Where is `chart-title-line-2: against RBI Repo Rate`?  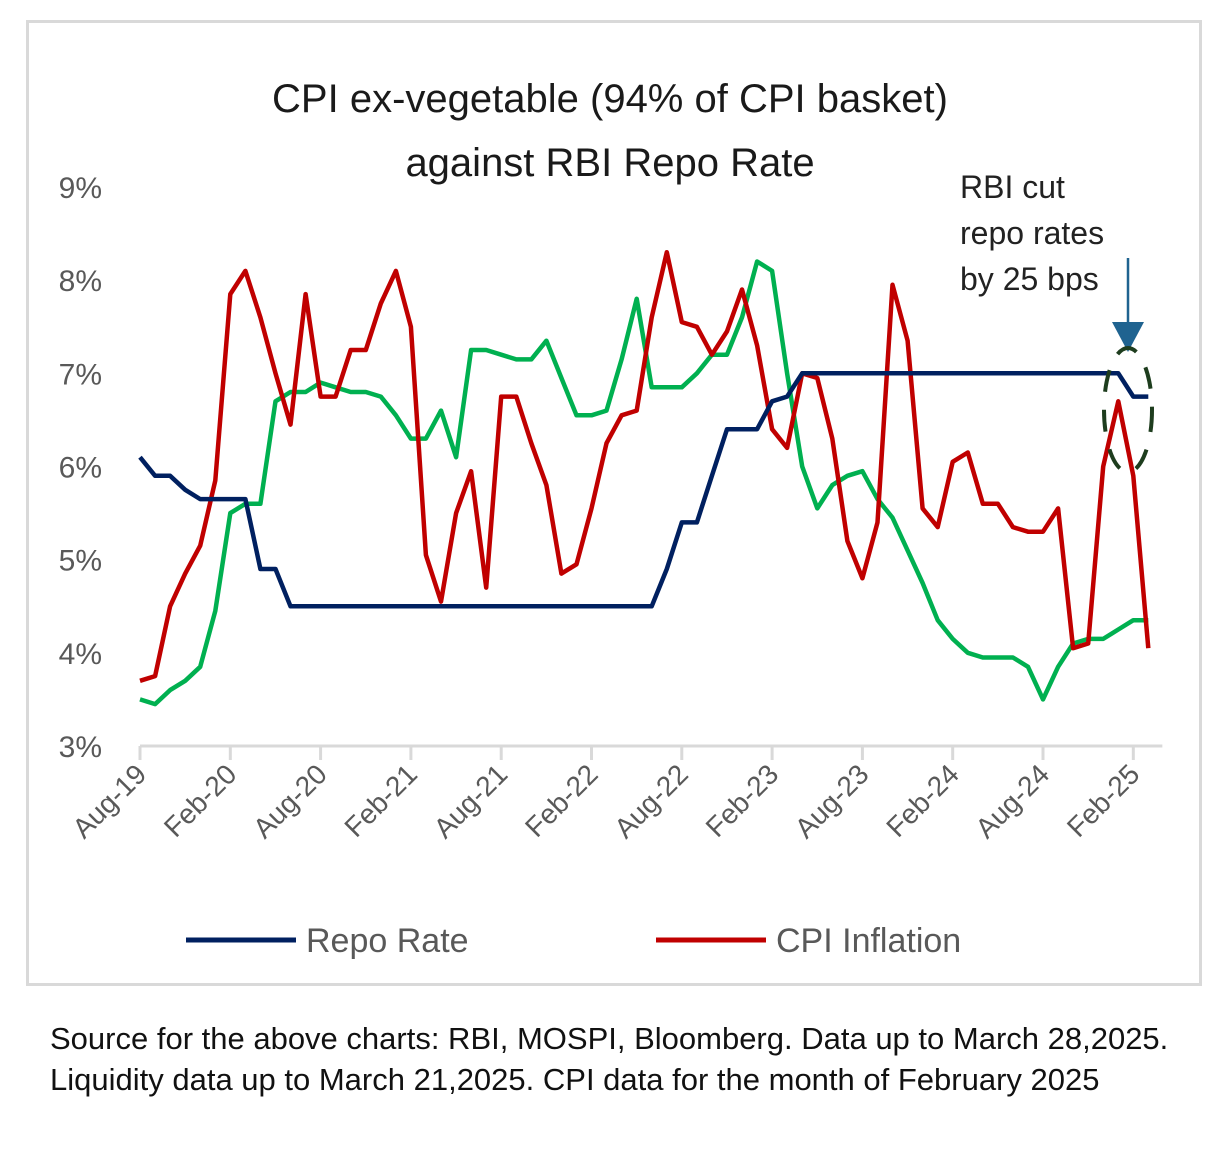
chart-title-line-2: against RBI Repo Rate is located at coordinates (609, 163).